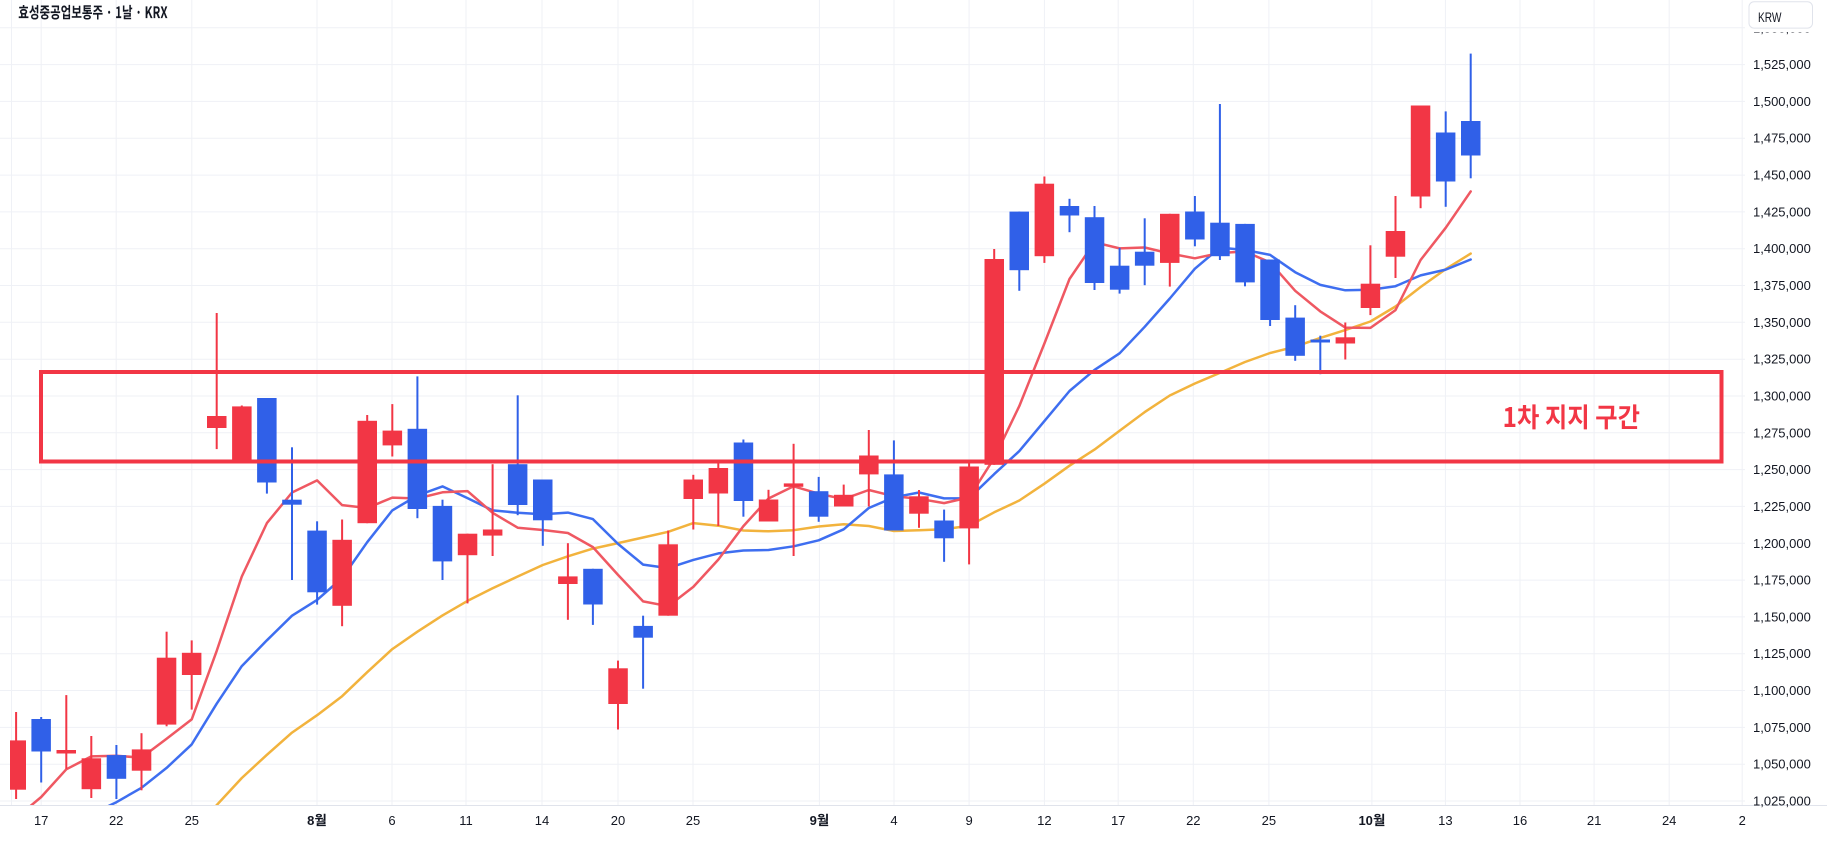  Describe the element at coordinates (1770, 17) in the screenshot. I see `svg-text: KRW` at that location.